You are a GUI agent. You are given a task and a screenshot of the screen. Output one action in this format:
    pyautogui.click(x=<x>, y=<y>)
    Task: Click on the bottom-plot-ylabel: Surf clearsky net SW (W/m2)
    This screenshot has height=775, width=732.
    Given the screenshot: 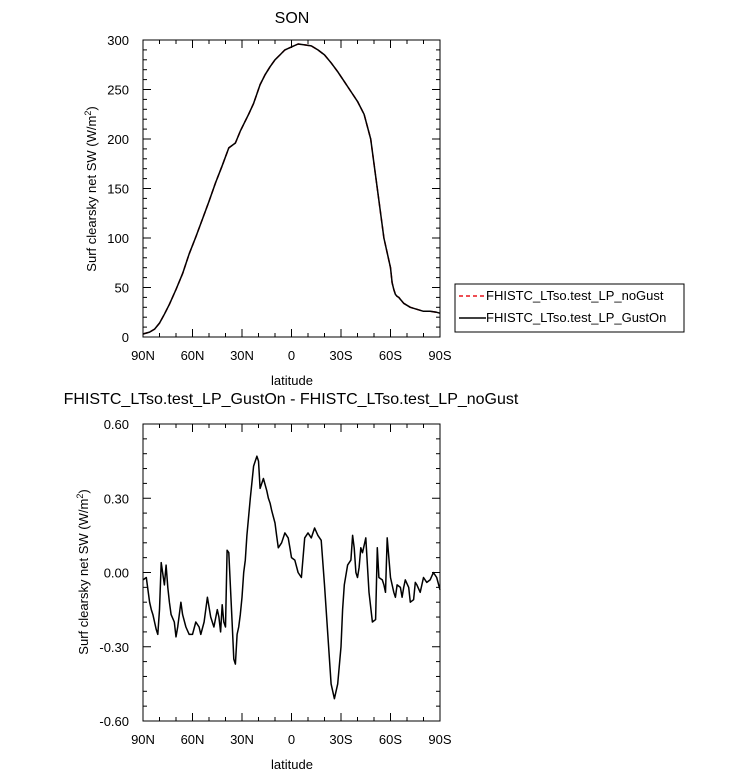 What is the action you would take?
    pyautogui.click(x=83, y=571)
    